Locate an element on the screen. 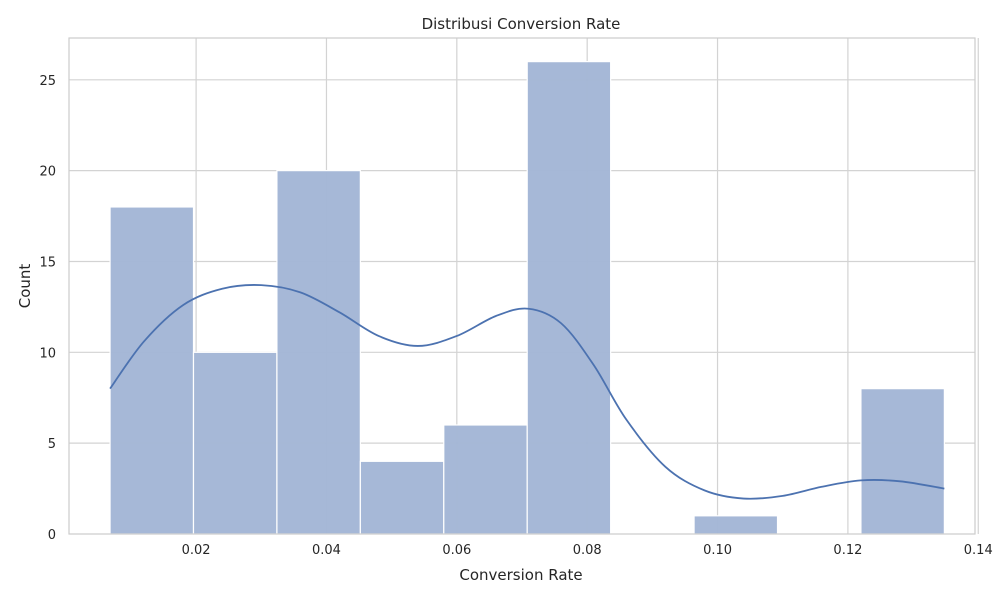  x-tick-label: 0.06 is located at coordinates (456, 550).